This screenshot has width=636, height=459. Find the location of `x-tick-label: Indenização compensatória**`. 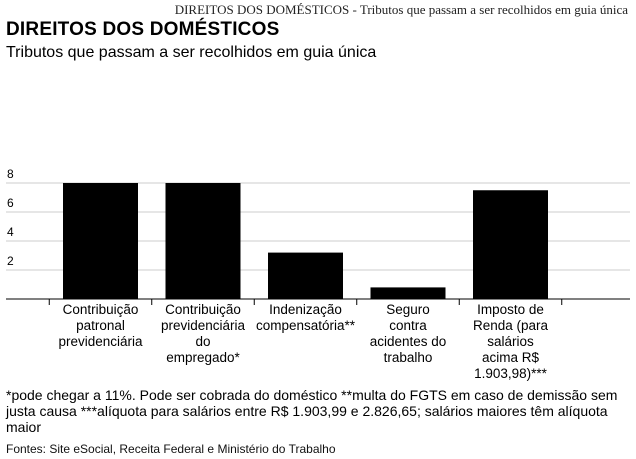

x-tick-label: Indenização compensatória** is located at coordinates (305, 317).